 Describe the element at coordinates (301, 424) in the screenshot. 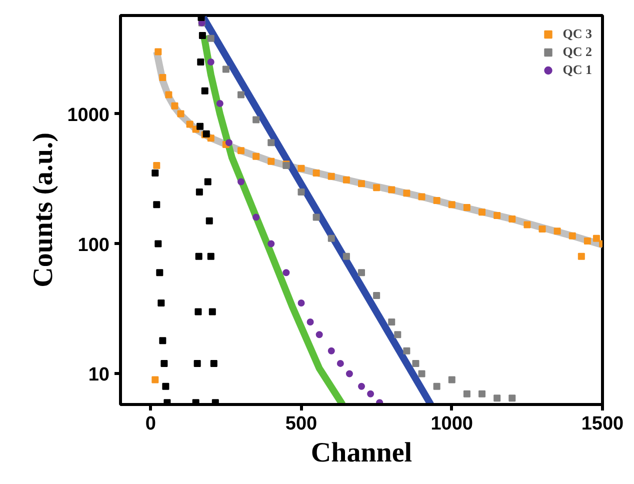

I see `x-tick-label: 500` at that location.